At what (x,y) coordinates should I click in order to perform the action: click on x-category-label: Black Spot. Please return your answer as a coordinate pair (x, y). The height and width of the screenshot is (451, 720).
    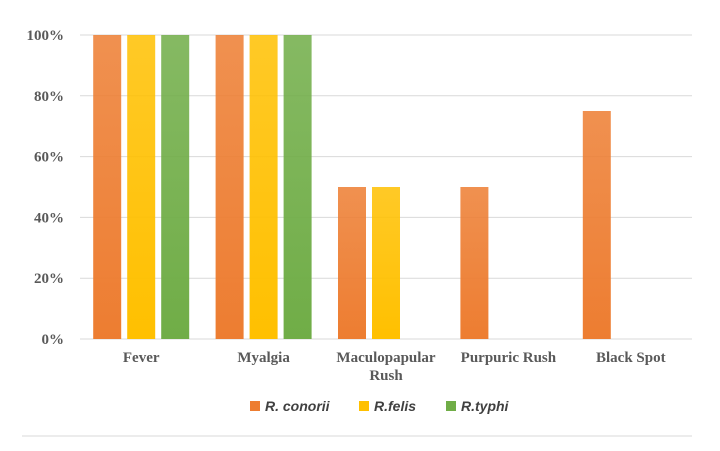
    Looking at the image, I should click on (631, 358).